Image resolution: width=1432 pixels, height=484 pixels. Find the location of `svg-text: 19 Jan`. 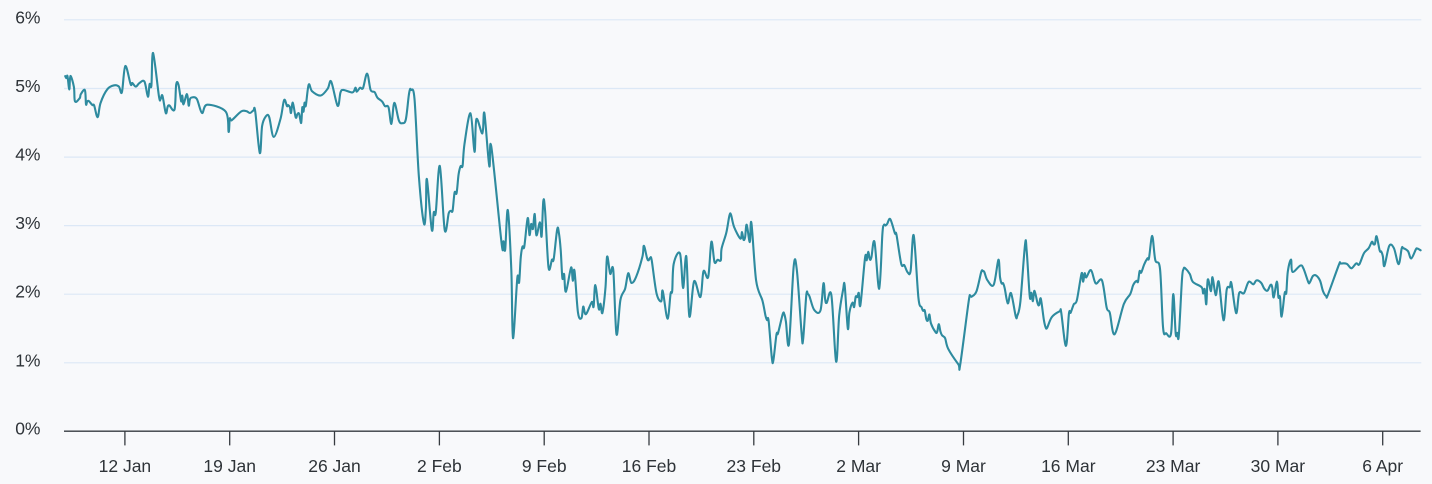

svg-text: 19 Jan is located at coordinates (229, 466).